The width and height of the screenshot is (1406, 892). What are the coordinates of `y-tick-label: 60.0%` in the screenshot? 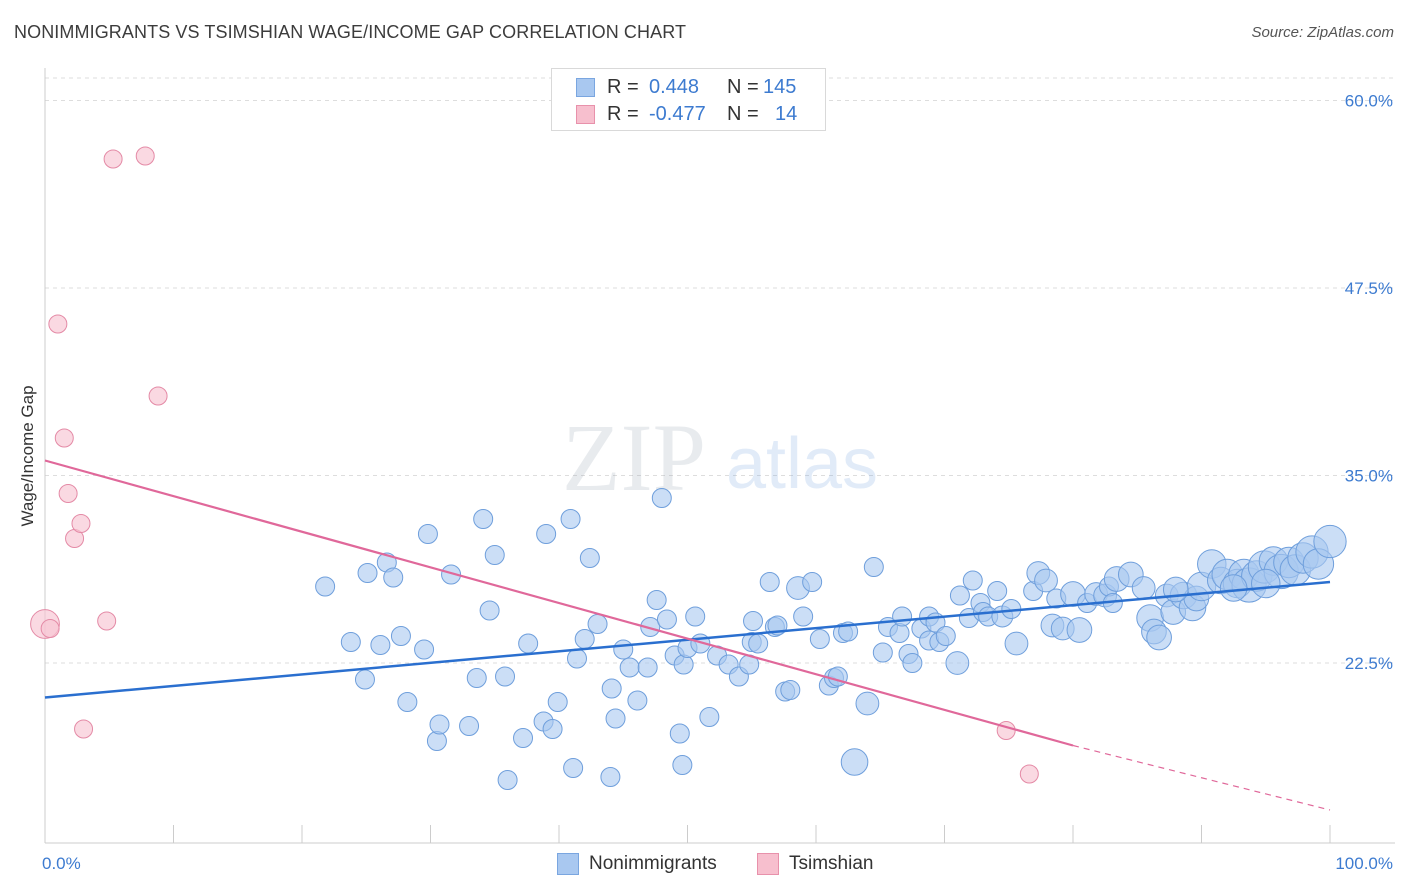 It's located at (1369, 101).